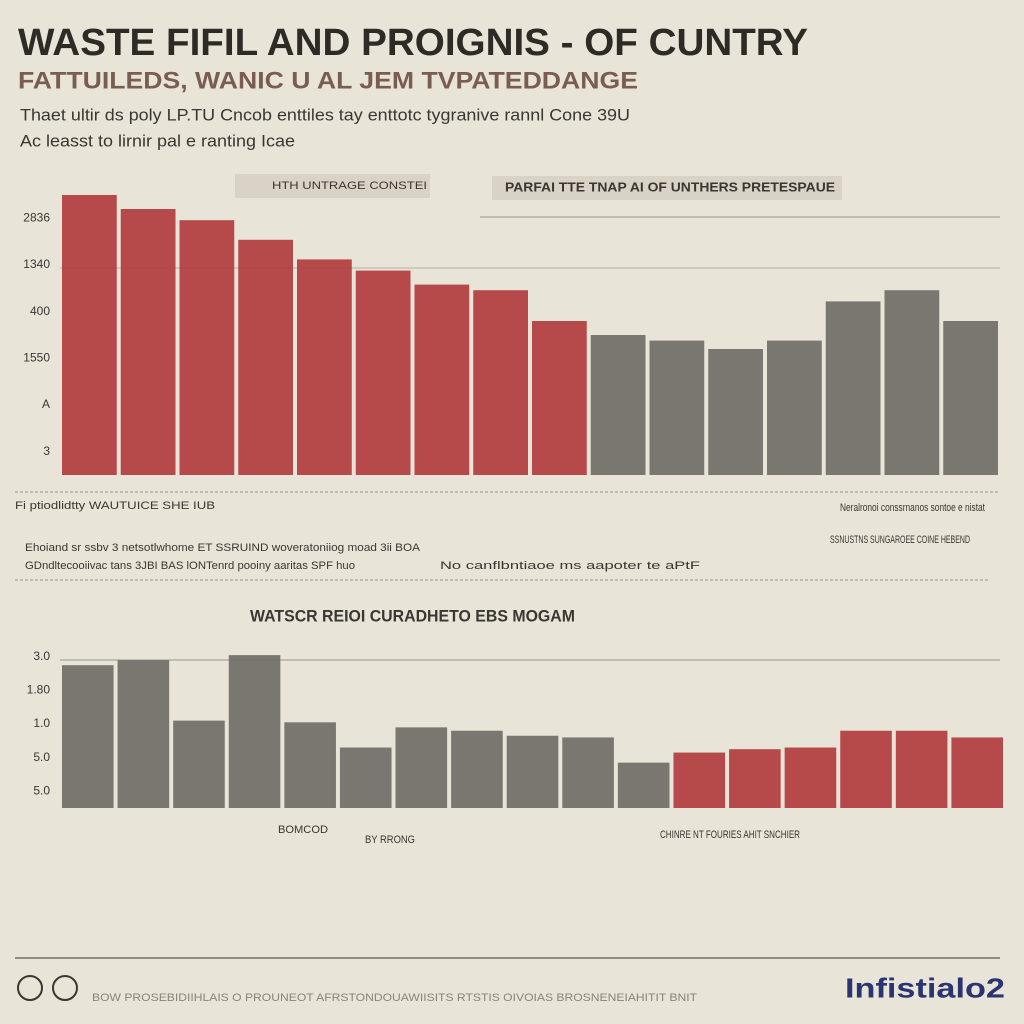  I want to click on axis-label: 400, so click(40, 311).